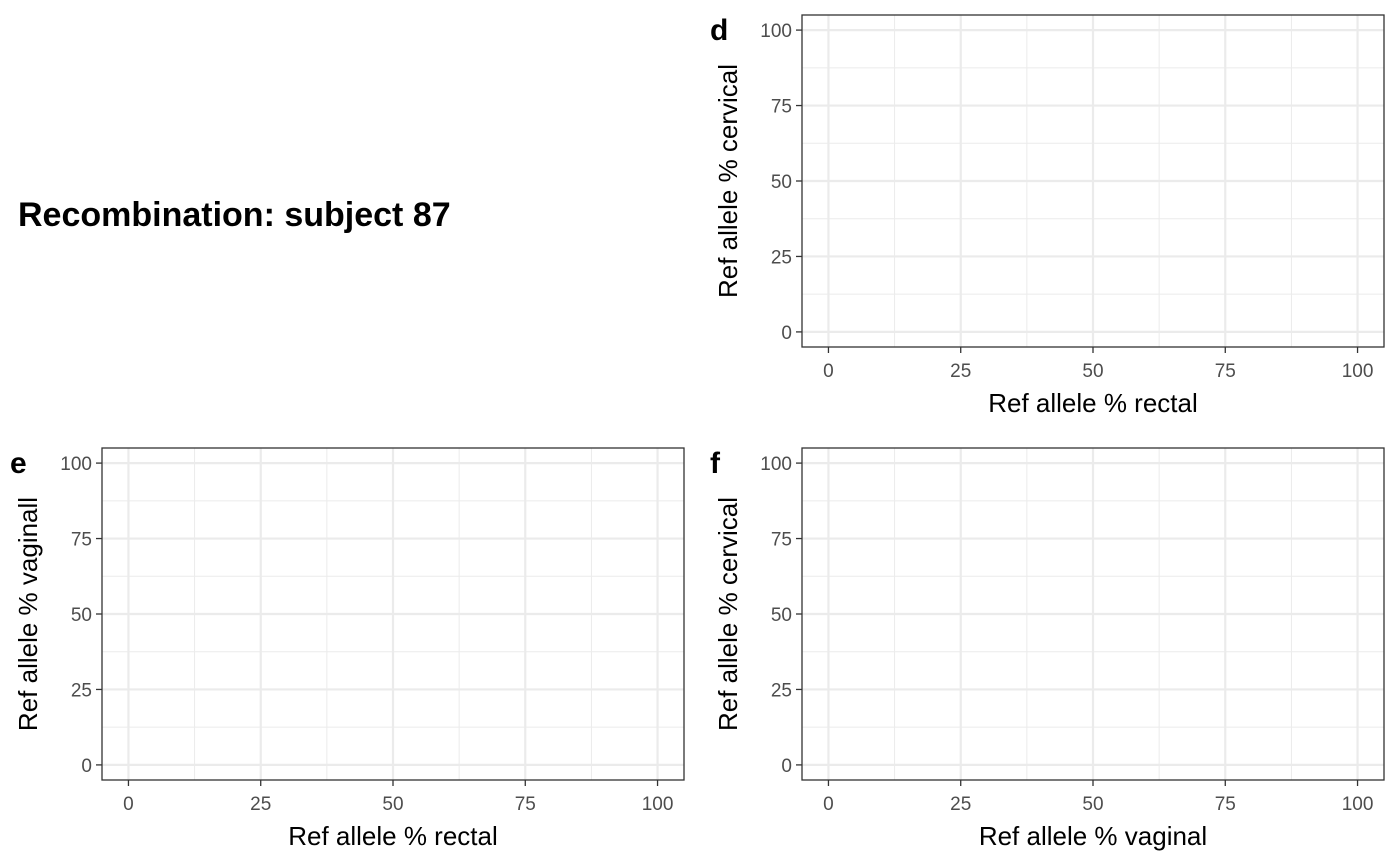 This screenshot has height=865, width=1400. I want to click on panel-label: d, so click(719, 30).